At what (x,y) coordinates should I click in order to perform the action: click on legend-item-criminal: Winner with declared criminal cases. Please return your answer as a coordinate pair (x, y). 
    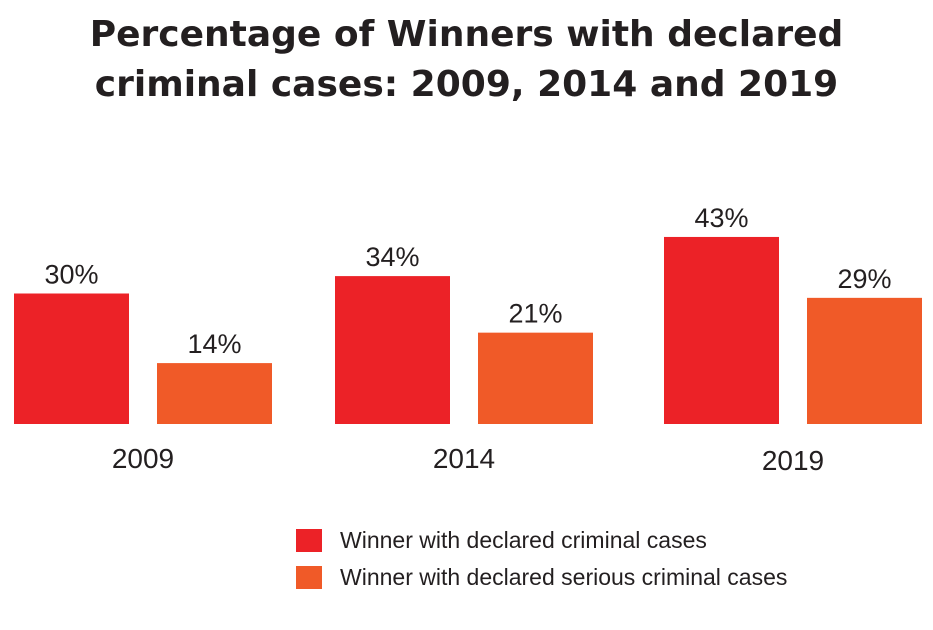
    Looking at the image, I should click on (541, 540).